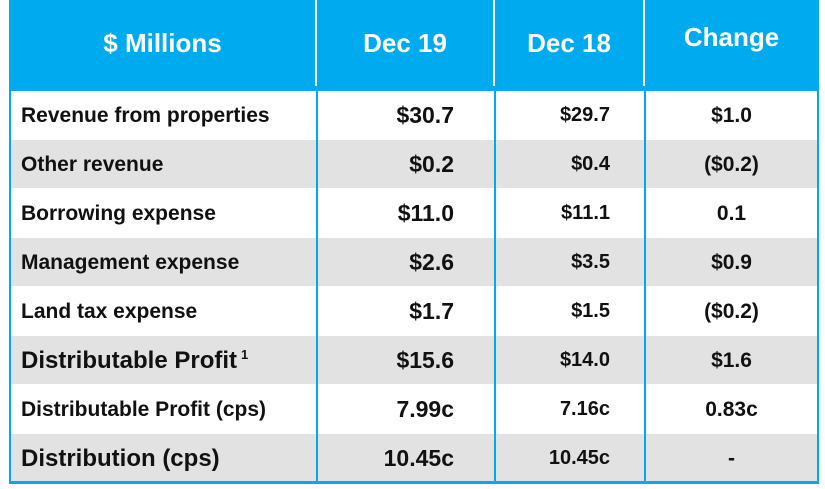 The height and width of the screenshot is (489, 825). What do you see at coordinates (431, 311) in the screenshot?
I see `row-dec19: $1.7` at bounding box center [431, 311].